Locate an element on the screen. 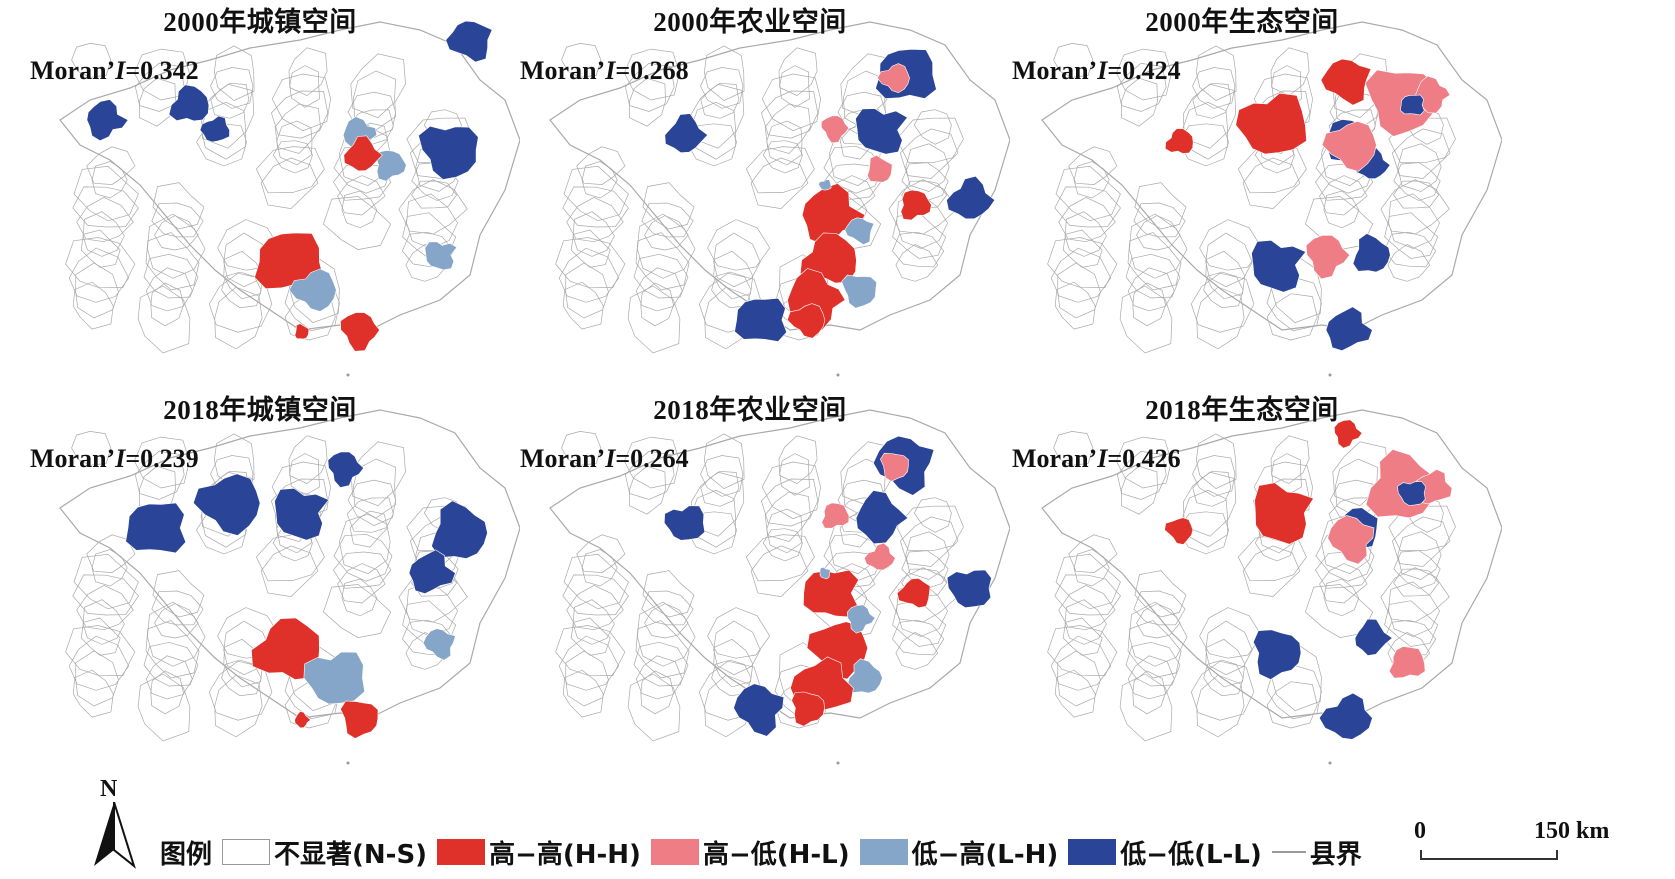 The image size is (1675, 879). panel-title: 2000年生态空间 is located at coordinates (1242, 22).